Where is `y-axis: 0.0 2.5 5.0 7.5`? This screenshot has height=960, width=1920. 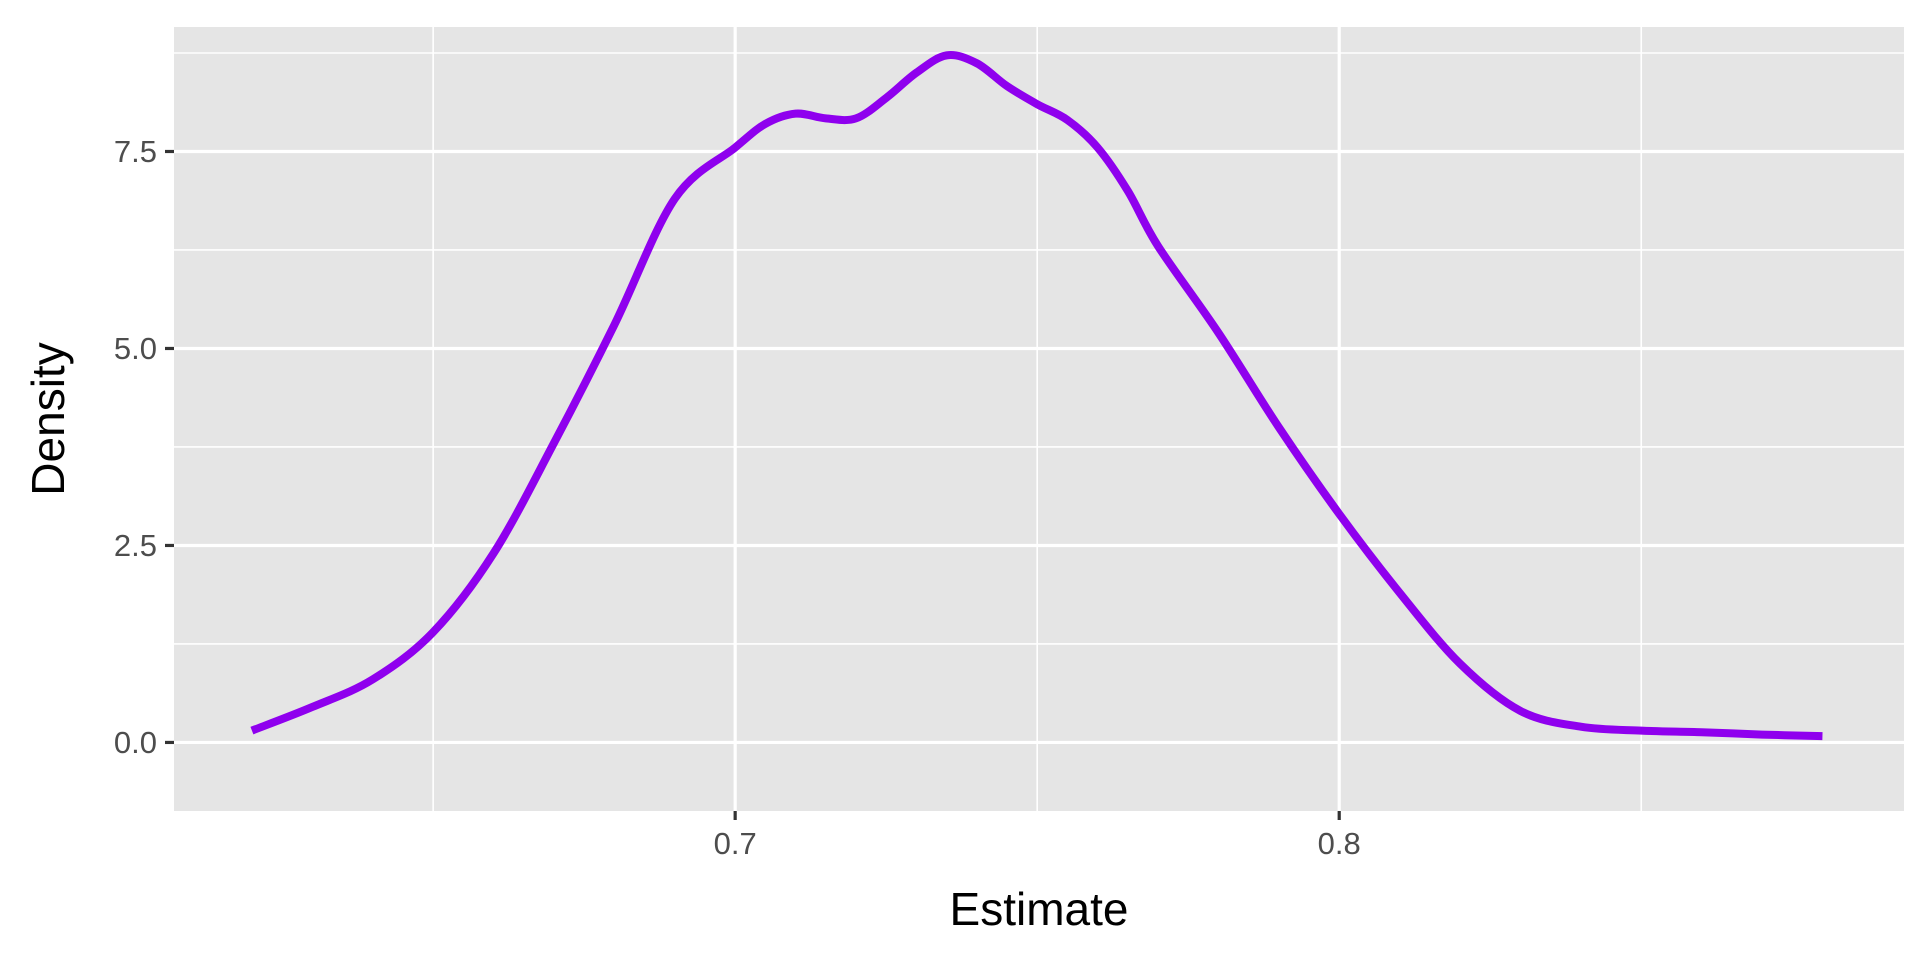 y-axis: 0.0 2.5 5.0 7.5 is located at coordinates (144, 447).